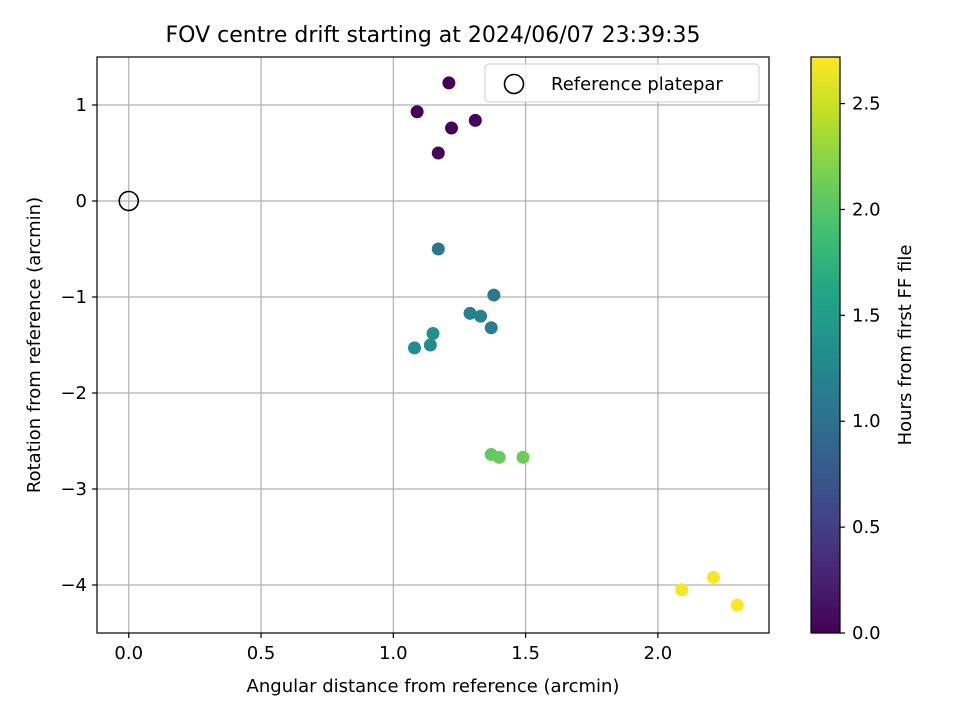 Image resolution: width=960 pixels, height=720 pixels. I want to click on x-tick-label: 1.0, so click(393, 653).